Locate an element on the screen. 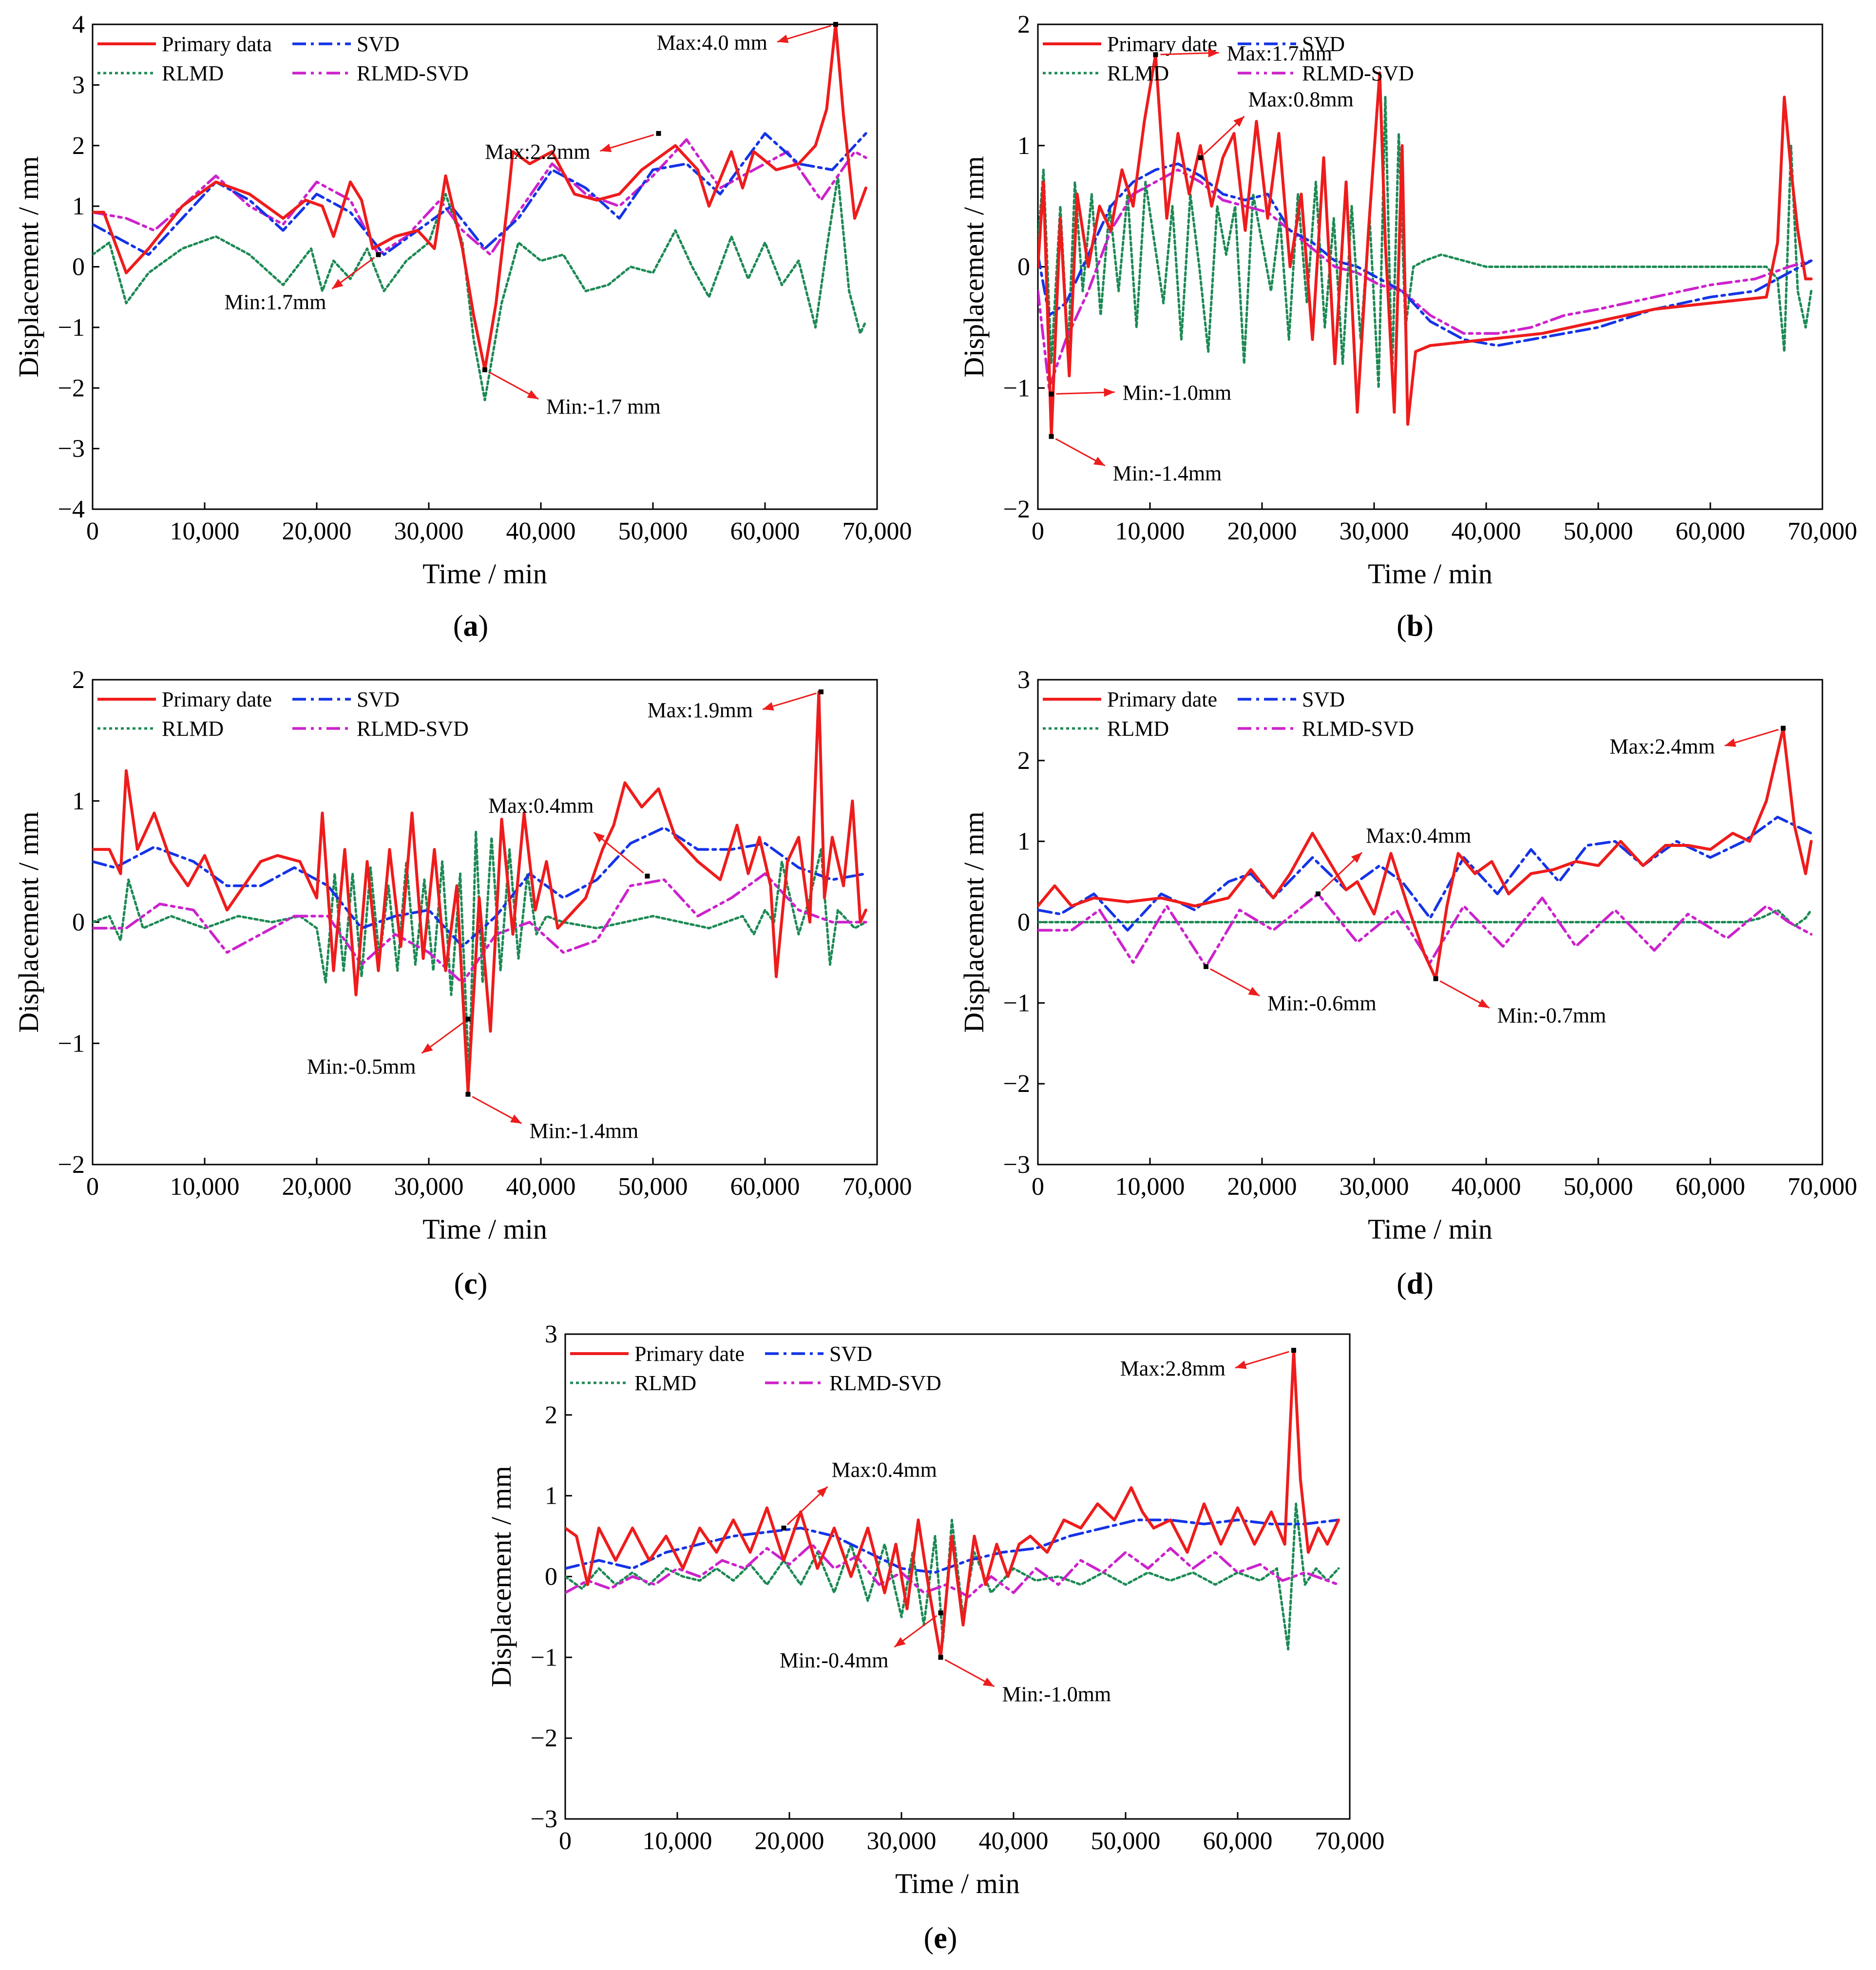 This screenshot has height=1970, width=1876. annotation-label: Max:1.7mm is located at coordinates (1279, 53).